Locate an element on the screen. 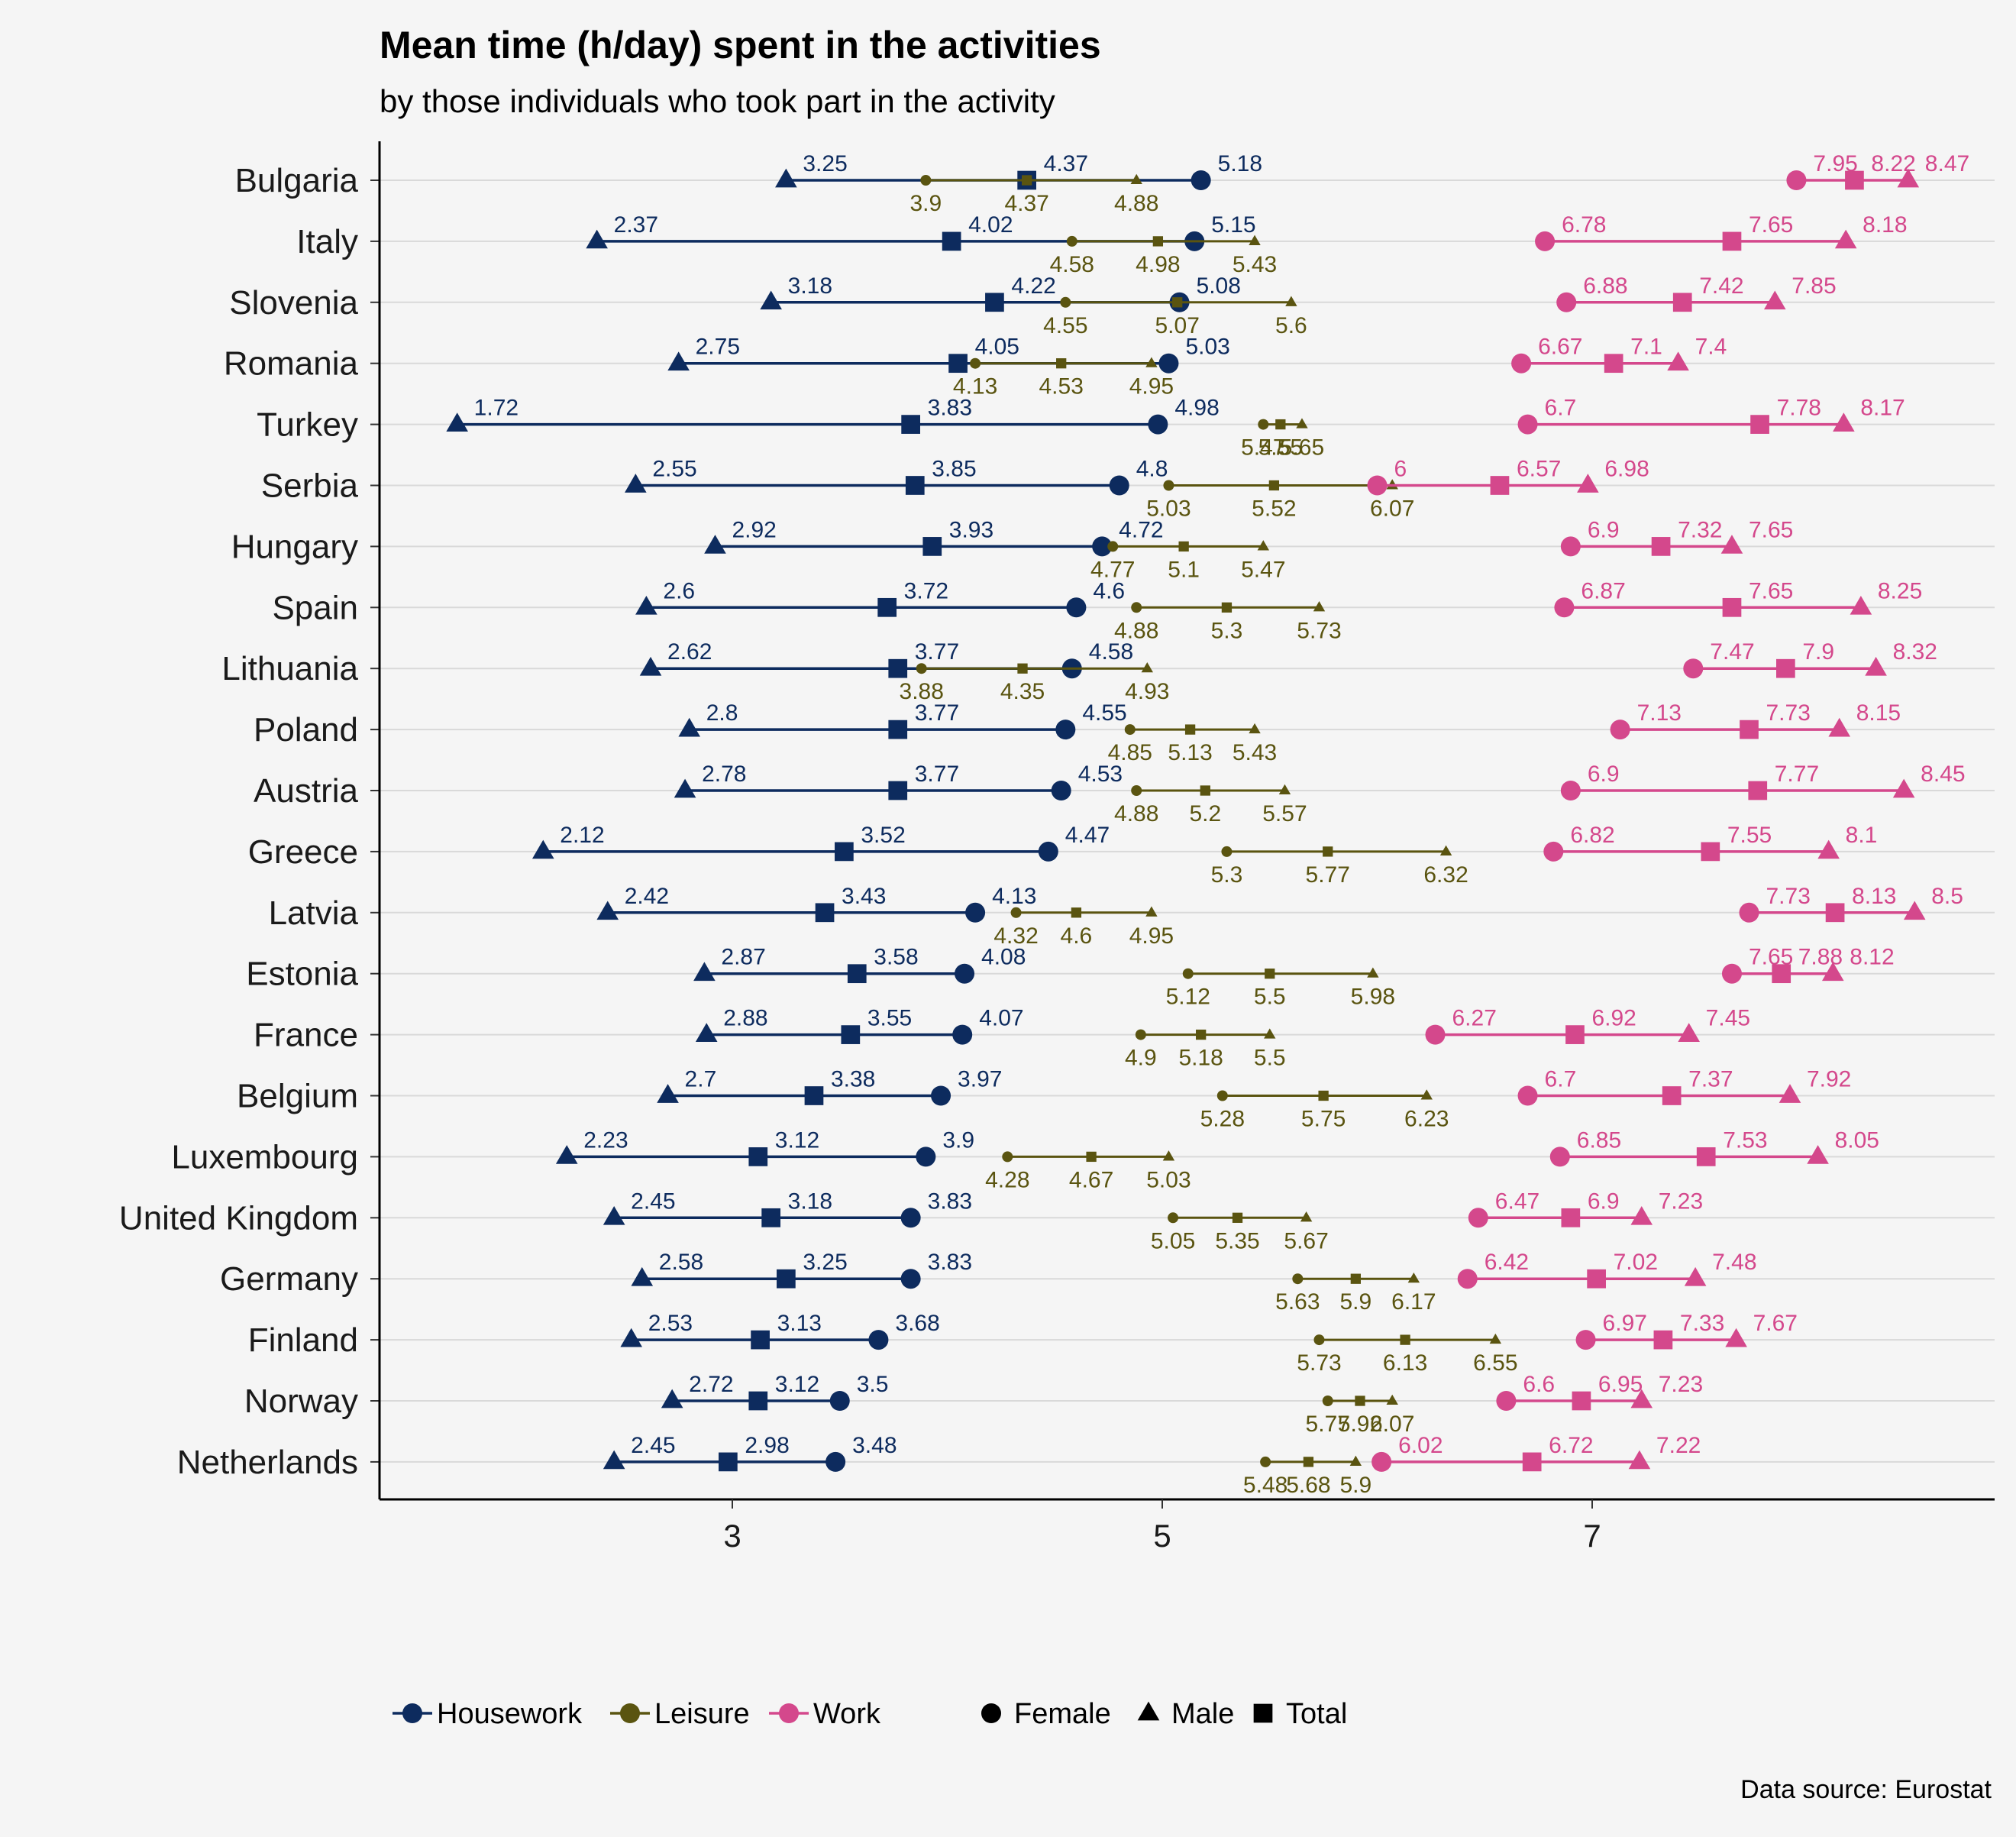 Image resolution: width=2016 pixels, height=1837 pixels. x-tick-label: 5 is located at coordinates (1162, 1536).